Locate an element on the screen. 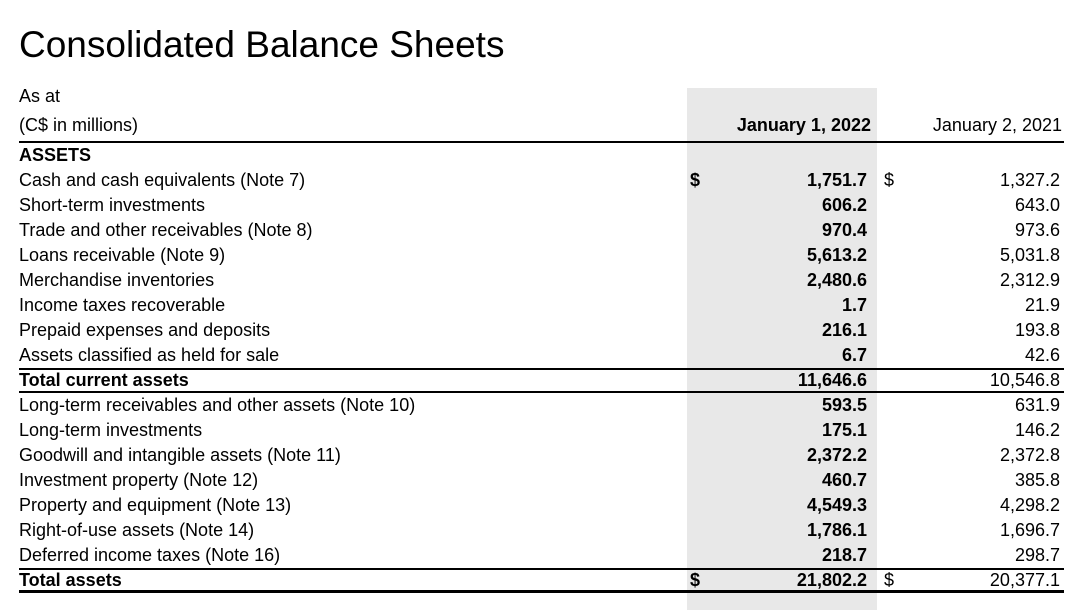 The image size is (1080, 610). row-label: Assets classified as held for sale is located at coordinates (149, 355).